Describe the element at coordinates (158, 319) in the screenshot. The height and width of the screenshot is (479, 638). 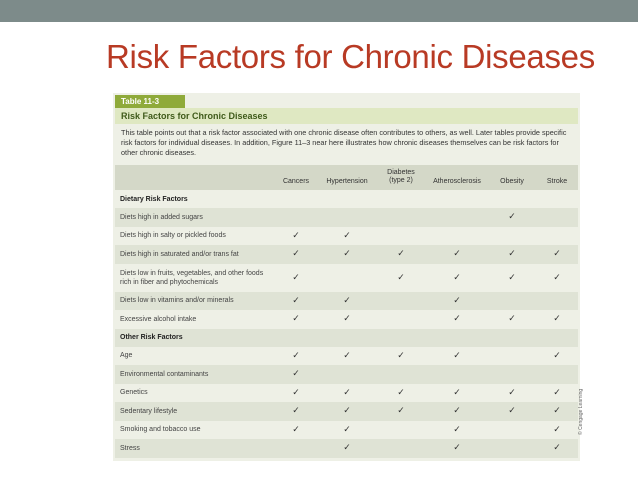
I see `row-label: Excessive alcohol intake` at that location.